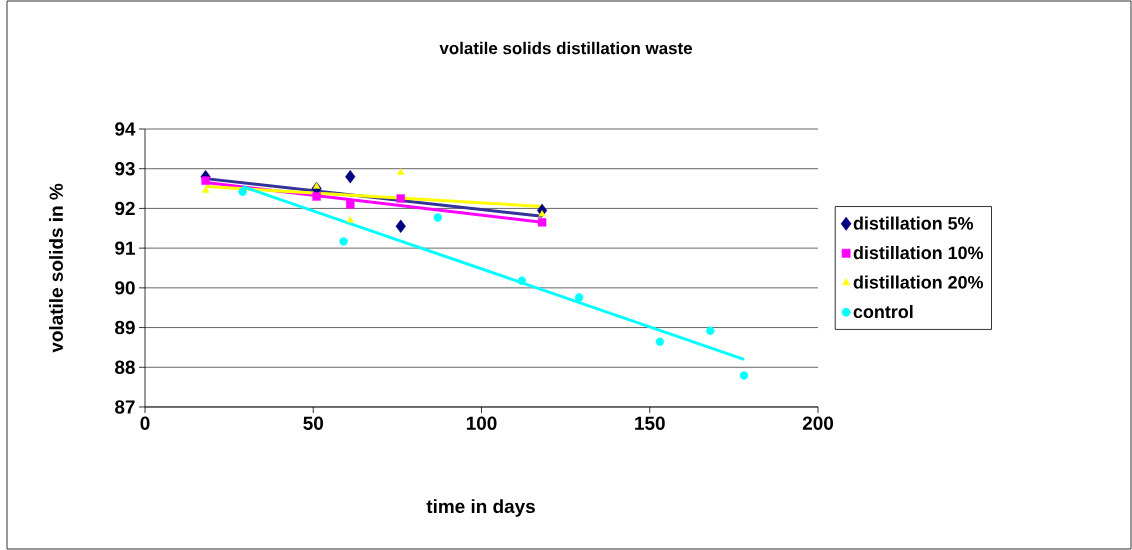 The width and height of the screenshot is (1132, 550). What do you see at coordinates (56, 268) in the screenshot?
I see `y-axis-title: volatile solids in %` at bounding box center [56, 268].